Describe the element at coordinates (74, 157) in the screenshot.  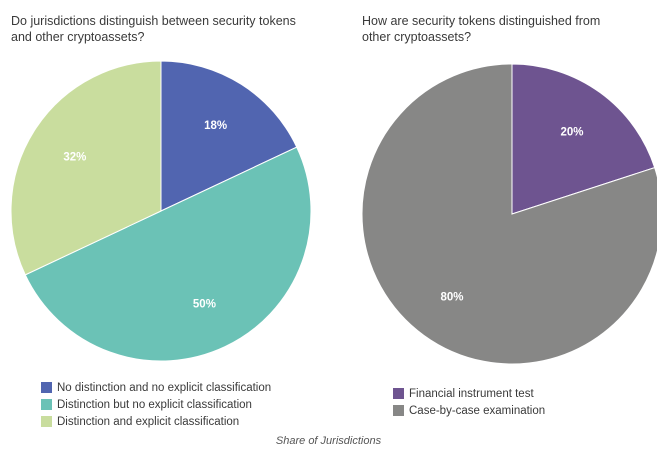
I see `slice-value-label: 32%` at that location.